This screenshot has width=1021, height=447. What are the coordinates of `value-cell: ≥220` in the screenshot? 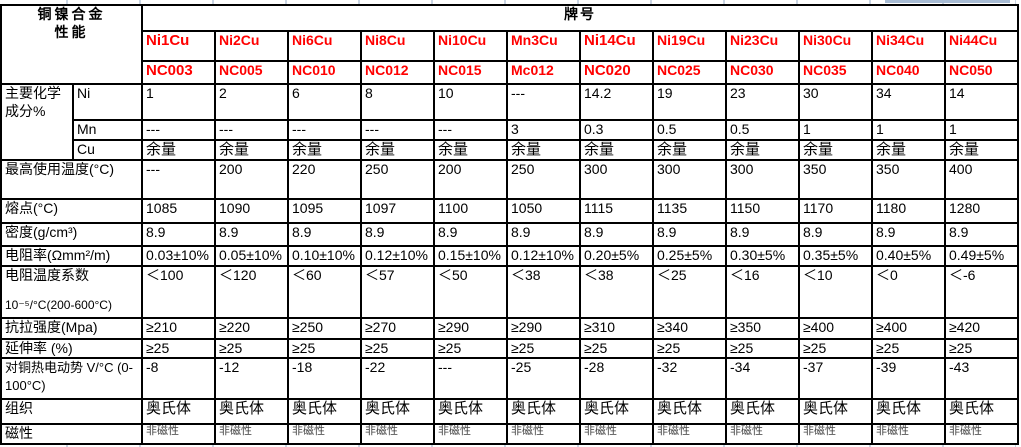 It's located at (251, 328).